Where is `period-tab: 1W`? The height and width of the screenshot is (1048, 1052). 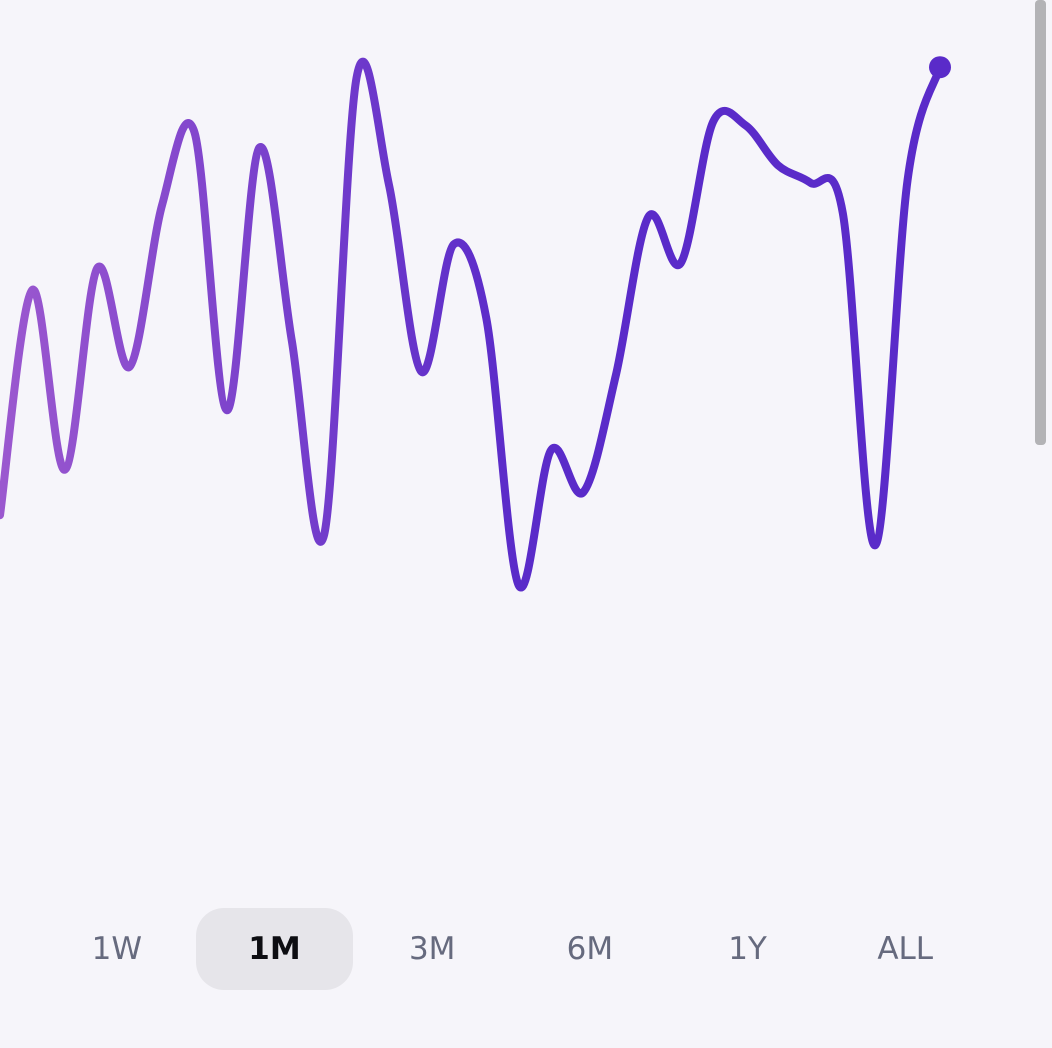
period-tab: 1W is located at coordinates (117, 949).